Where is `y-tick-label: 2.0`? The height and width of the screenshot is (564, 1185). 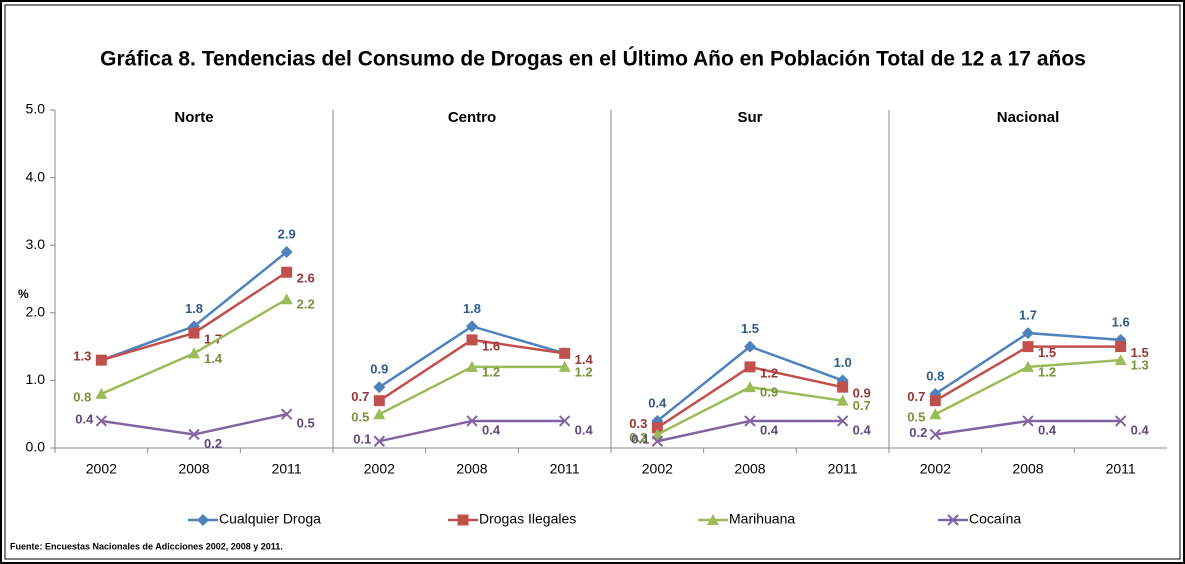 y-tick-label: 2.0 is located at coordinates (36, 312).